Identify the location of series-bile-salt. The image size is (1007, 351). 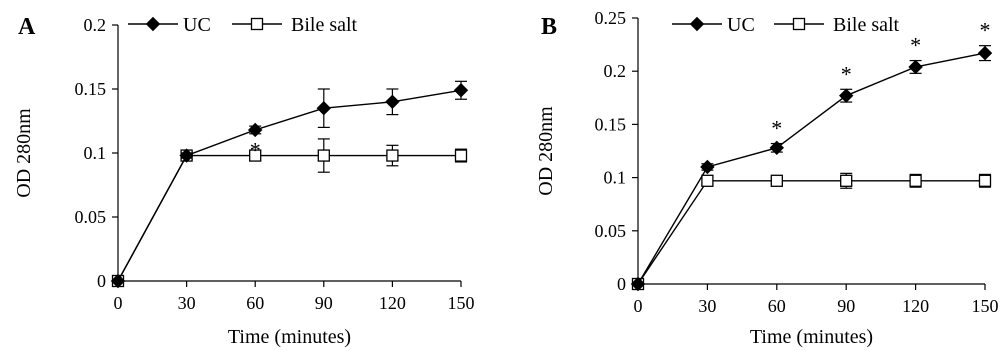
(811, 231).